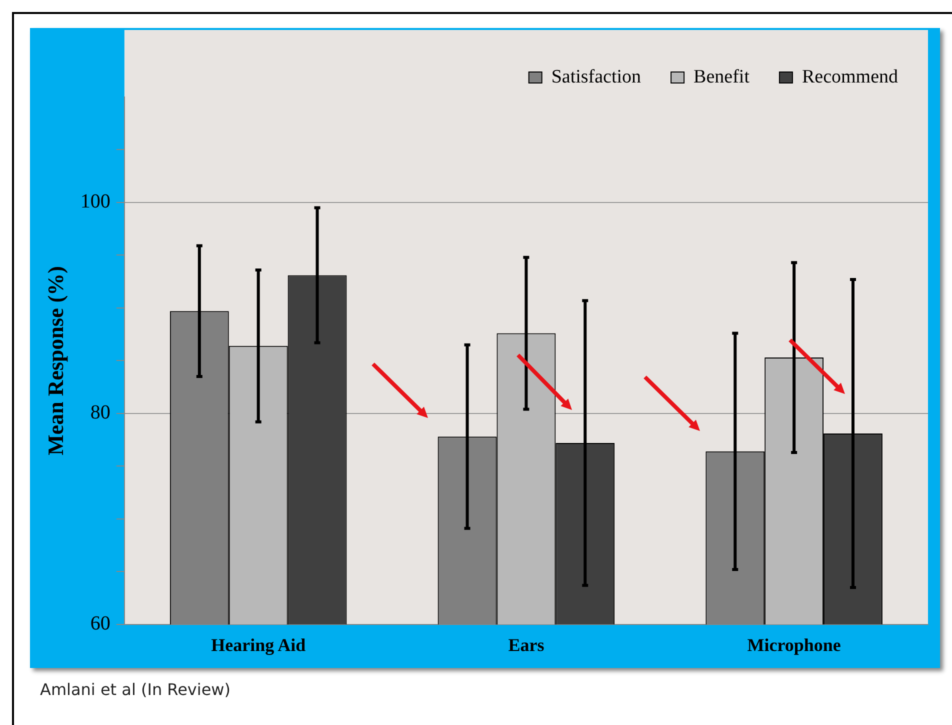 The height and width of the screenshot is (725, 952). I want to click on y-tick-label: 60, so click(100, 623).